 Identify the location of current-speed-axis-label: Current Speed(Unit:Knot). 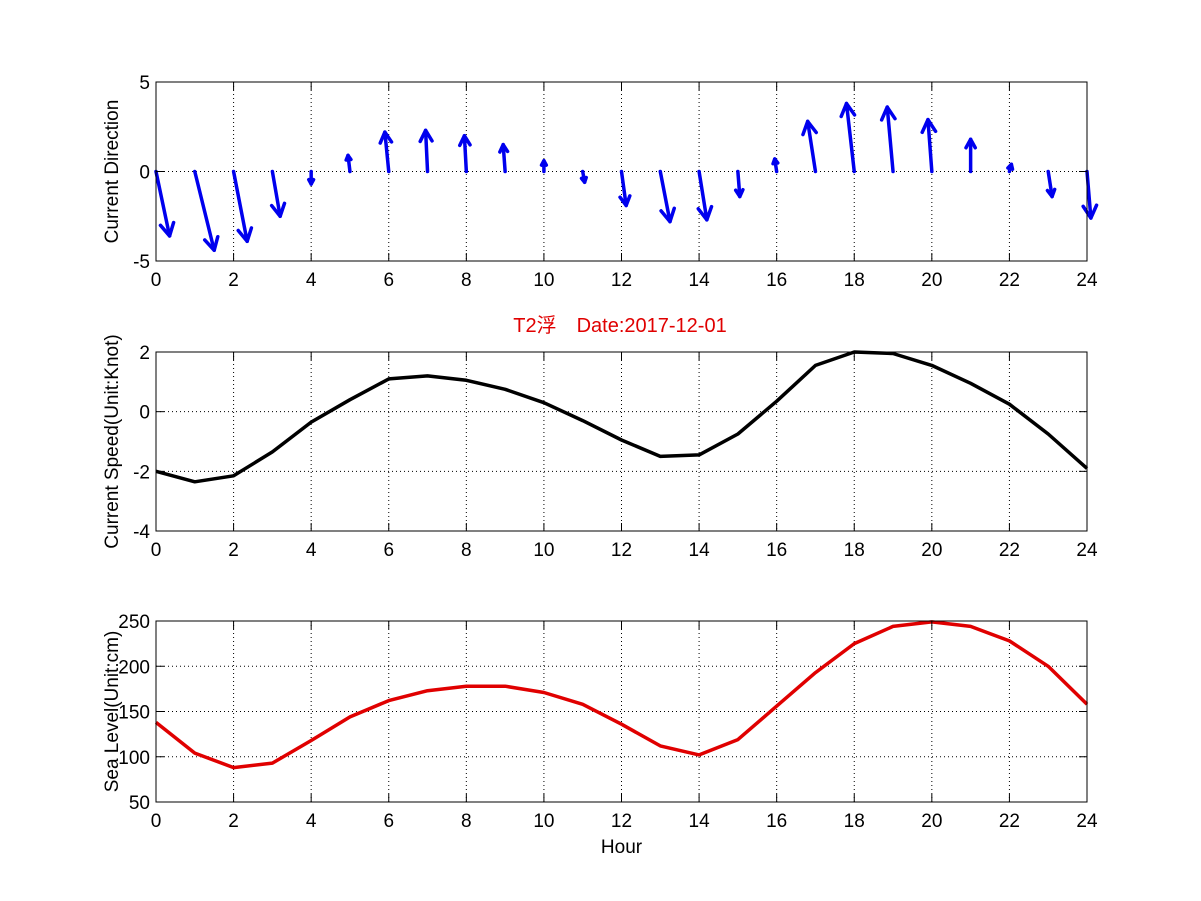
(112, 441).